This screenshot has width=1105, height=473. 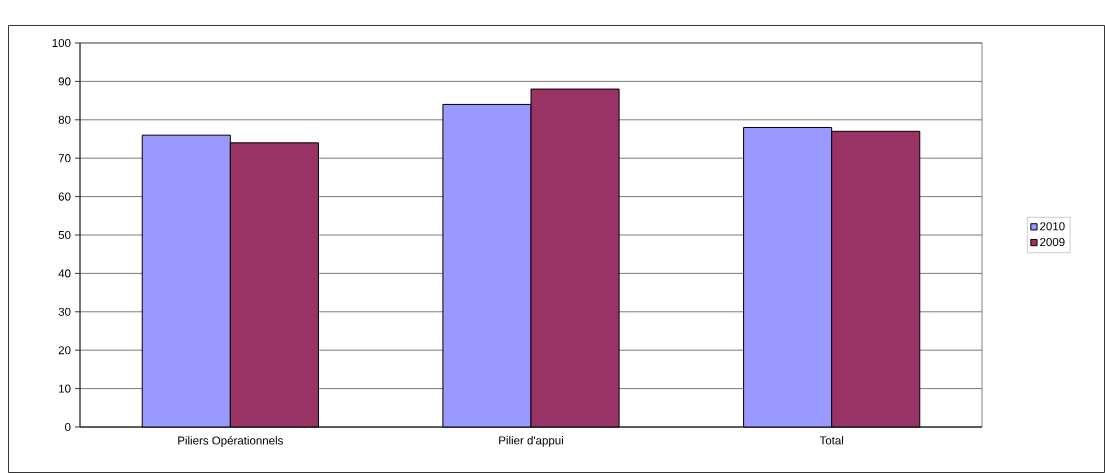 I want to click on y-tick-label: 50, so click(x=64, y=235).